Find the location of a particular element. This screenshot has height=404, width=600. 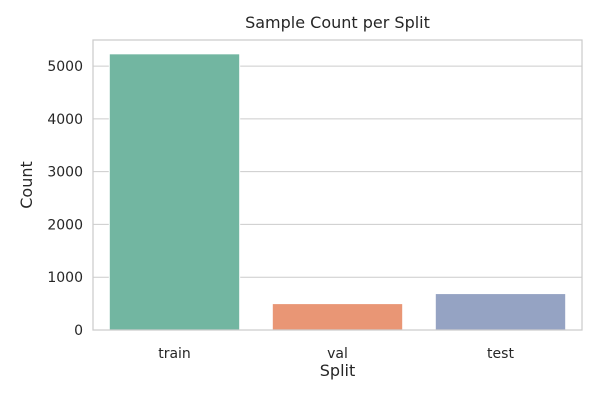

y-tick-label: 3000 is located at coordinates (65, 173).